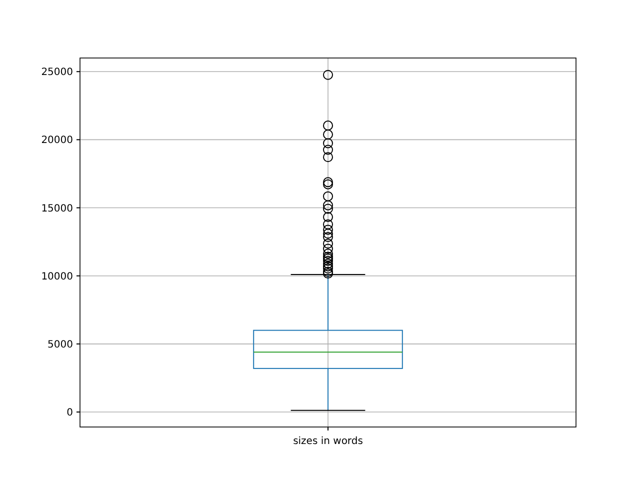 This screenshot has height=480, width=640. Describe the element at coordinates (60, 344) in the screenshot. I see `y-tick-label: 5000` at that location.